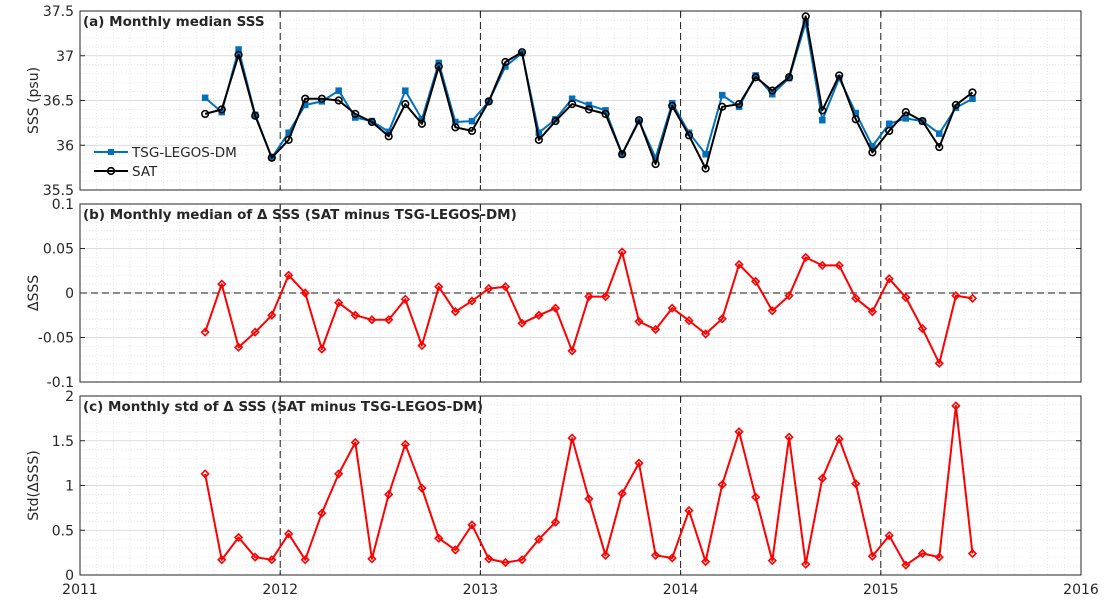 The image size is (1107, 601). I want to click on x-tick-label: 2012, so click(280, 590).